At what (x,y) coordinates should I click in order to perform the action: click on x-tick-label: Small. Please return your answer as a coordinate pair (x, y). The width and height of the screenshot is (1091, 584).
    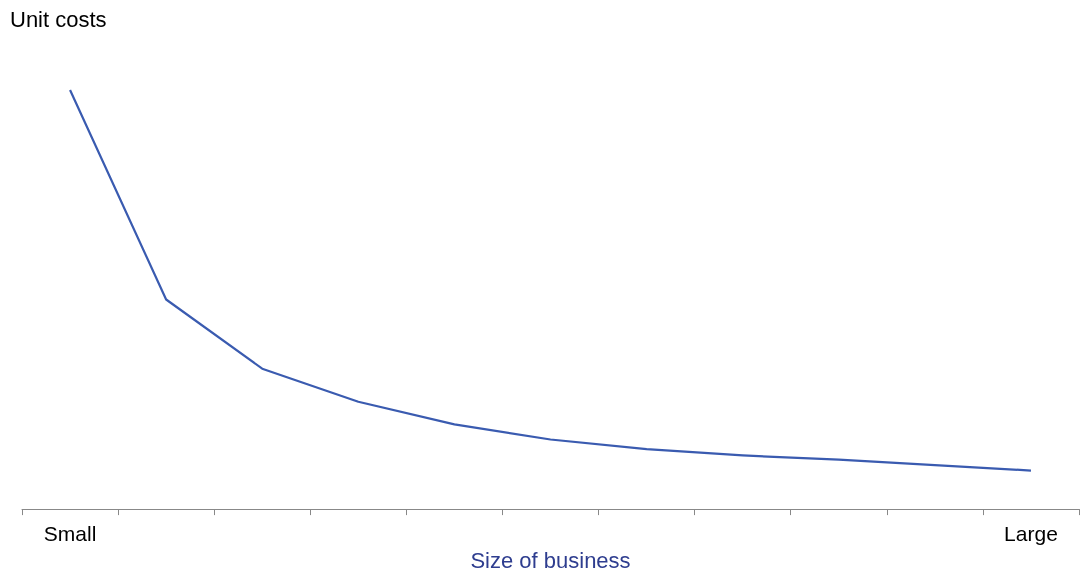
    Looking at the image, I should click on (70, 534).